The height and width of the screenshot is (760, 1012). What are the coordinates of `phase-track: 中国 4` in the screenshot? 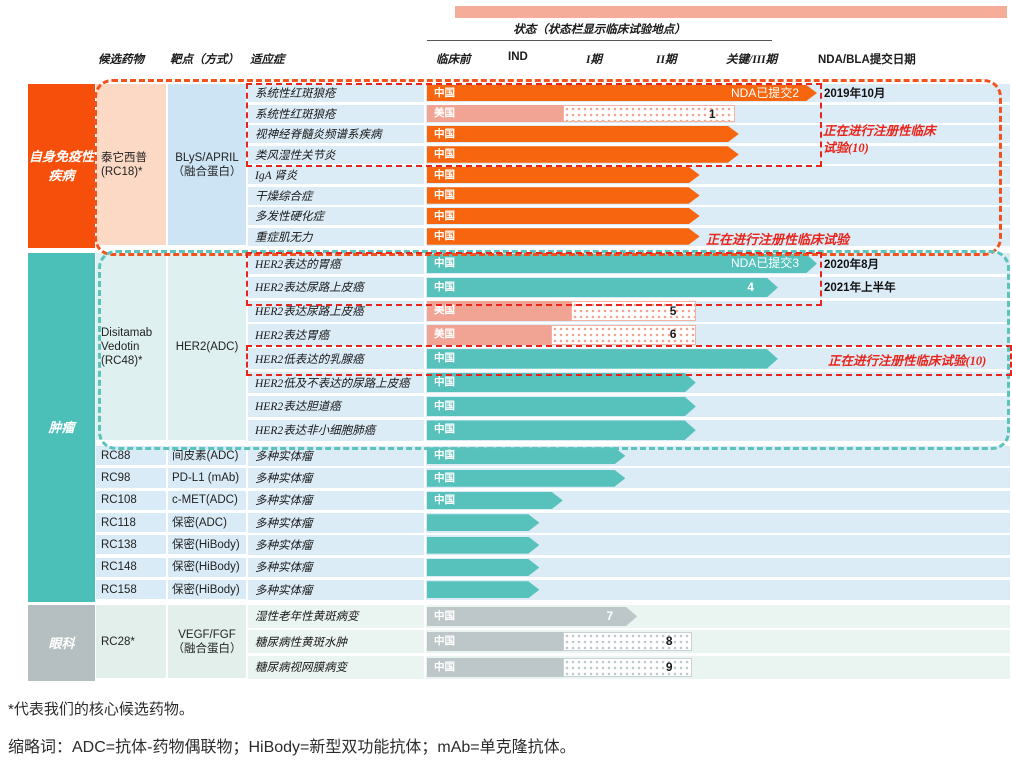 It's located at (718, 287).